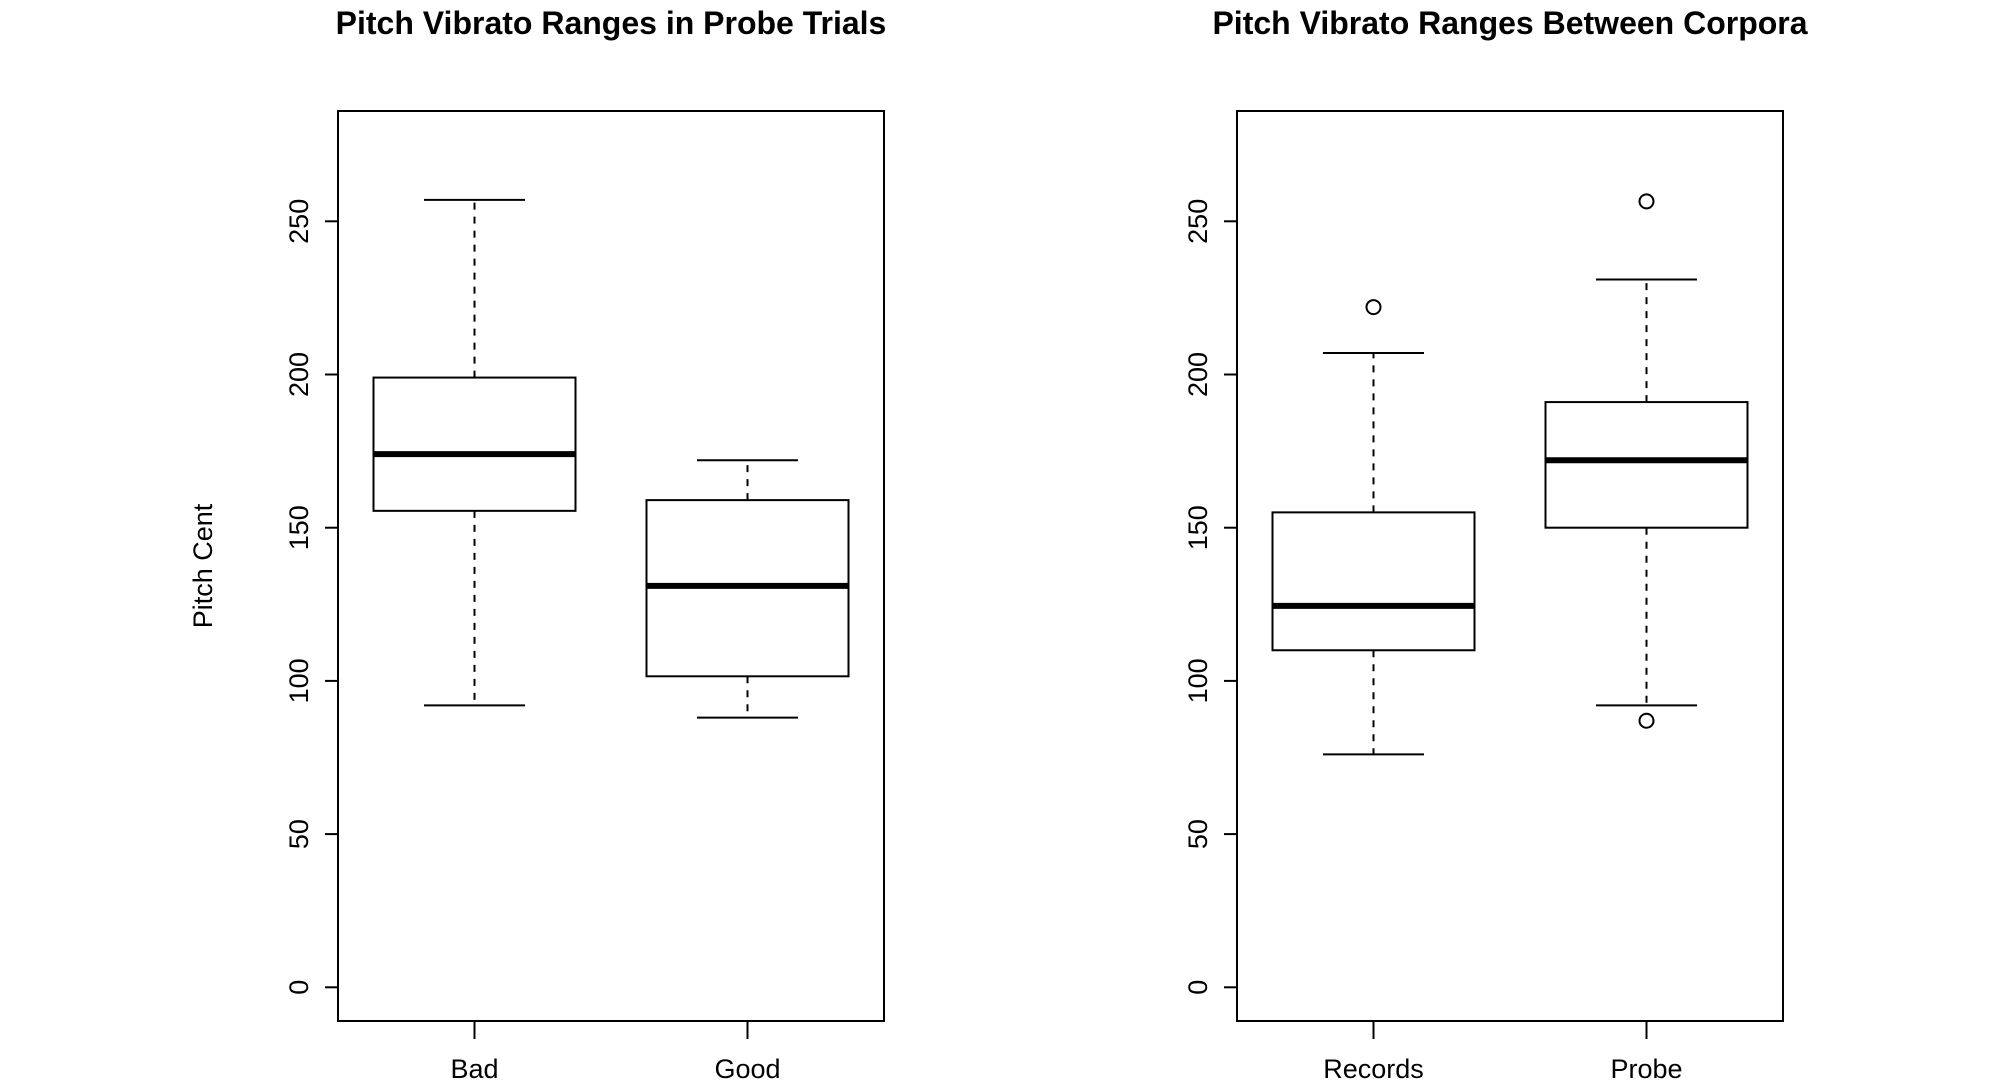 This screenshot has width=2012, height=1086. I want to click on box-bad, so click(474, 452).